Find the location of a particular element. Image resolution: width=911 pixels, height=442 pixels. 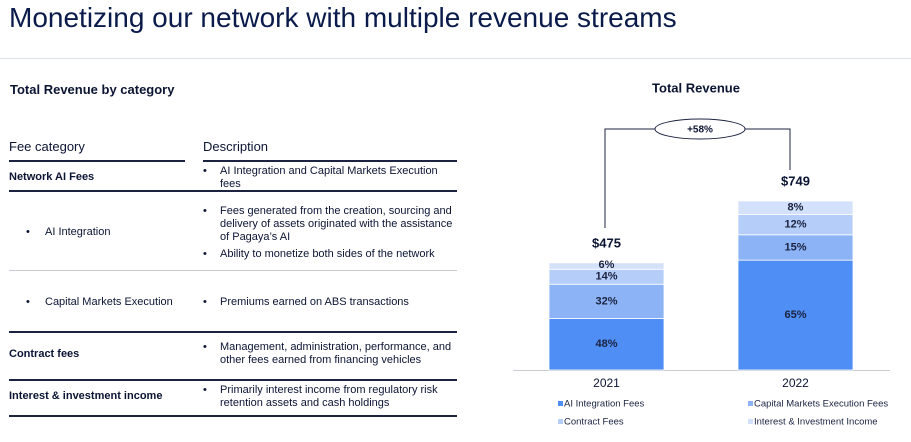

legend-label: Capital Markets Execution Fees is located at coordinates (821, 404).